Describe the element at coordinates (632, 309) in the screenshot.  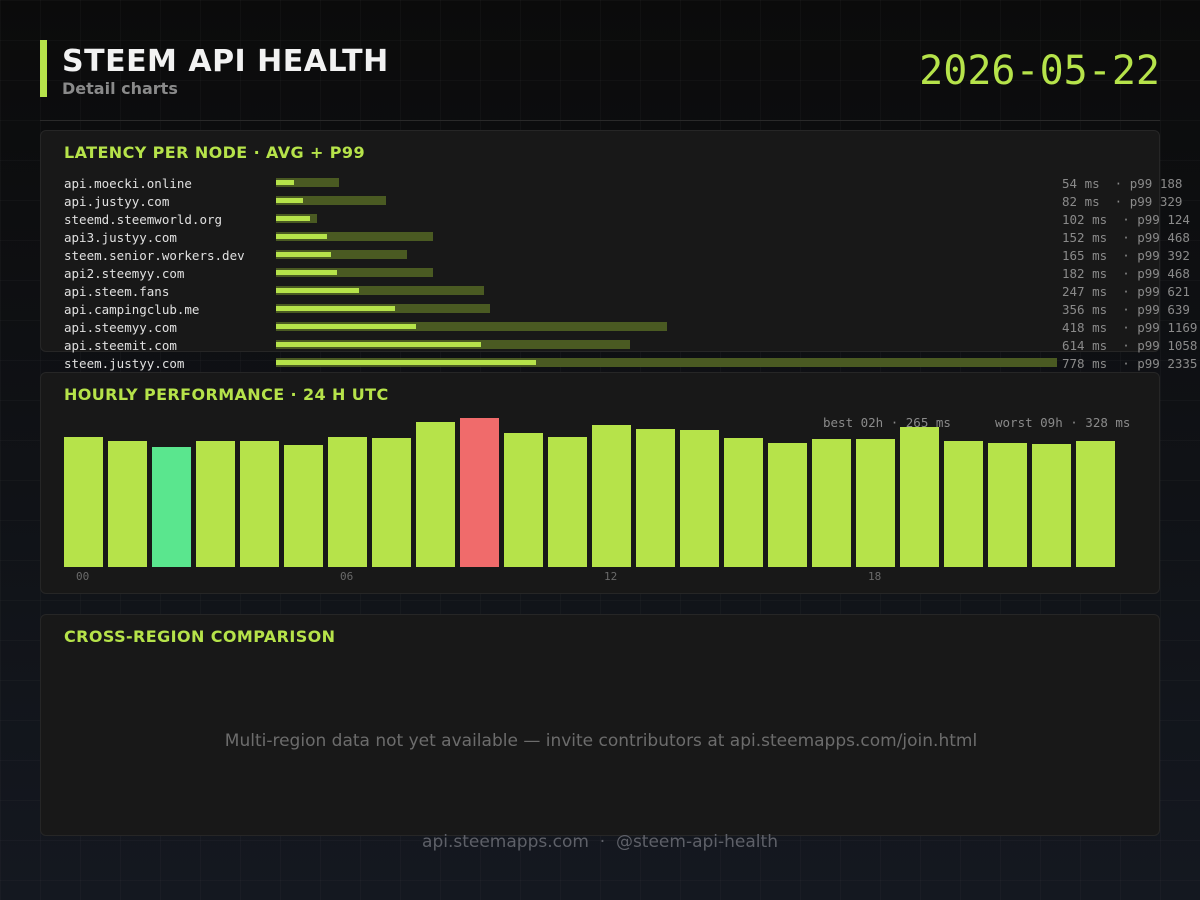
I see `latency-row: api.campingclub.me 356 ms · p99 639` at that location.